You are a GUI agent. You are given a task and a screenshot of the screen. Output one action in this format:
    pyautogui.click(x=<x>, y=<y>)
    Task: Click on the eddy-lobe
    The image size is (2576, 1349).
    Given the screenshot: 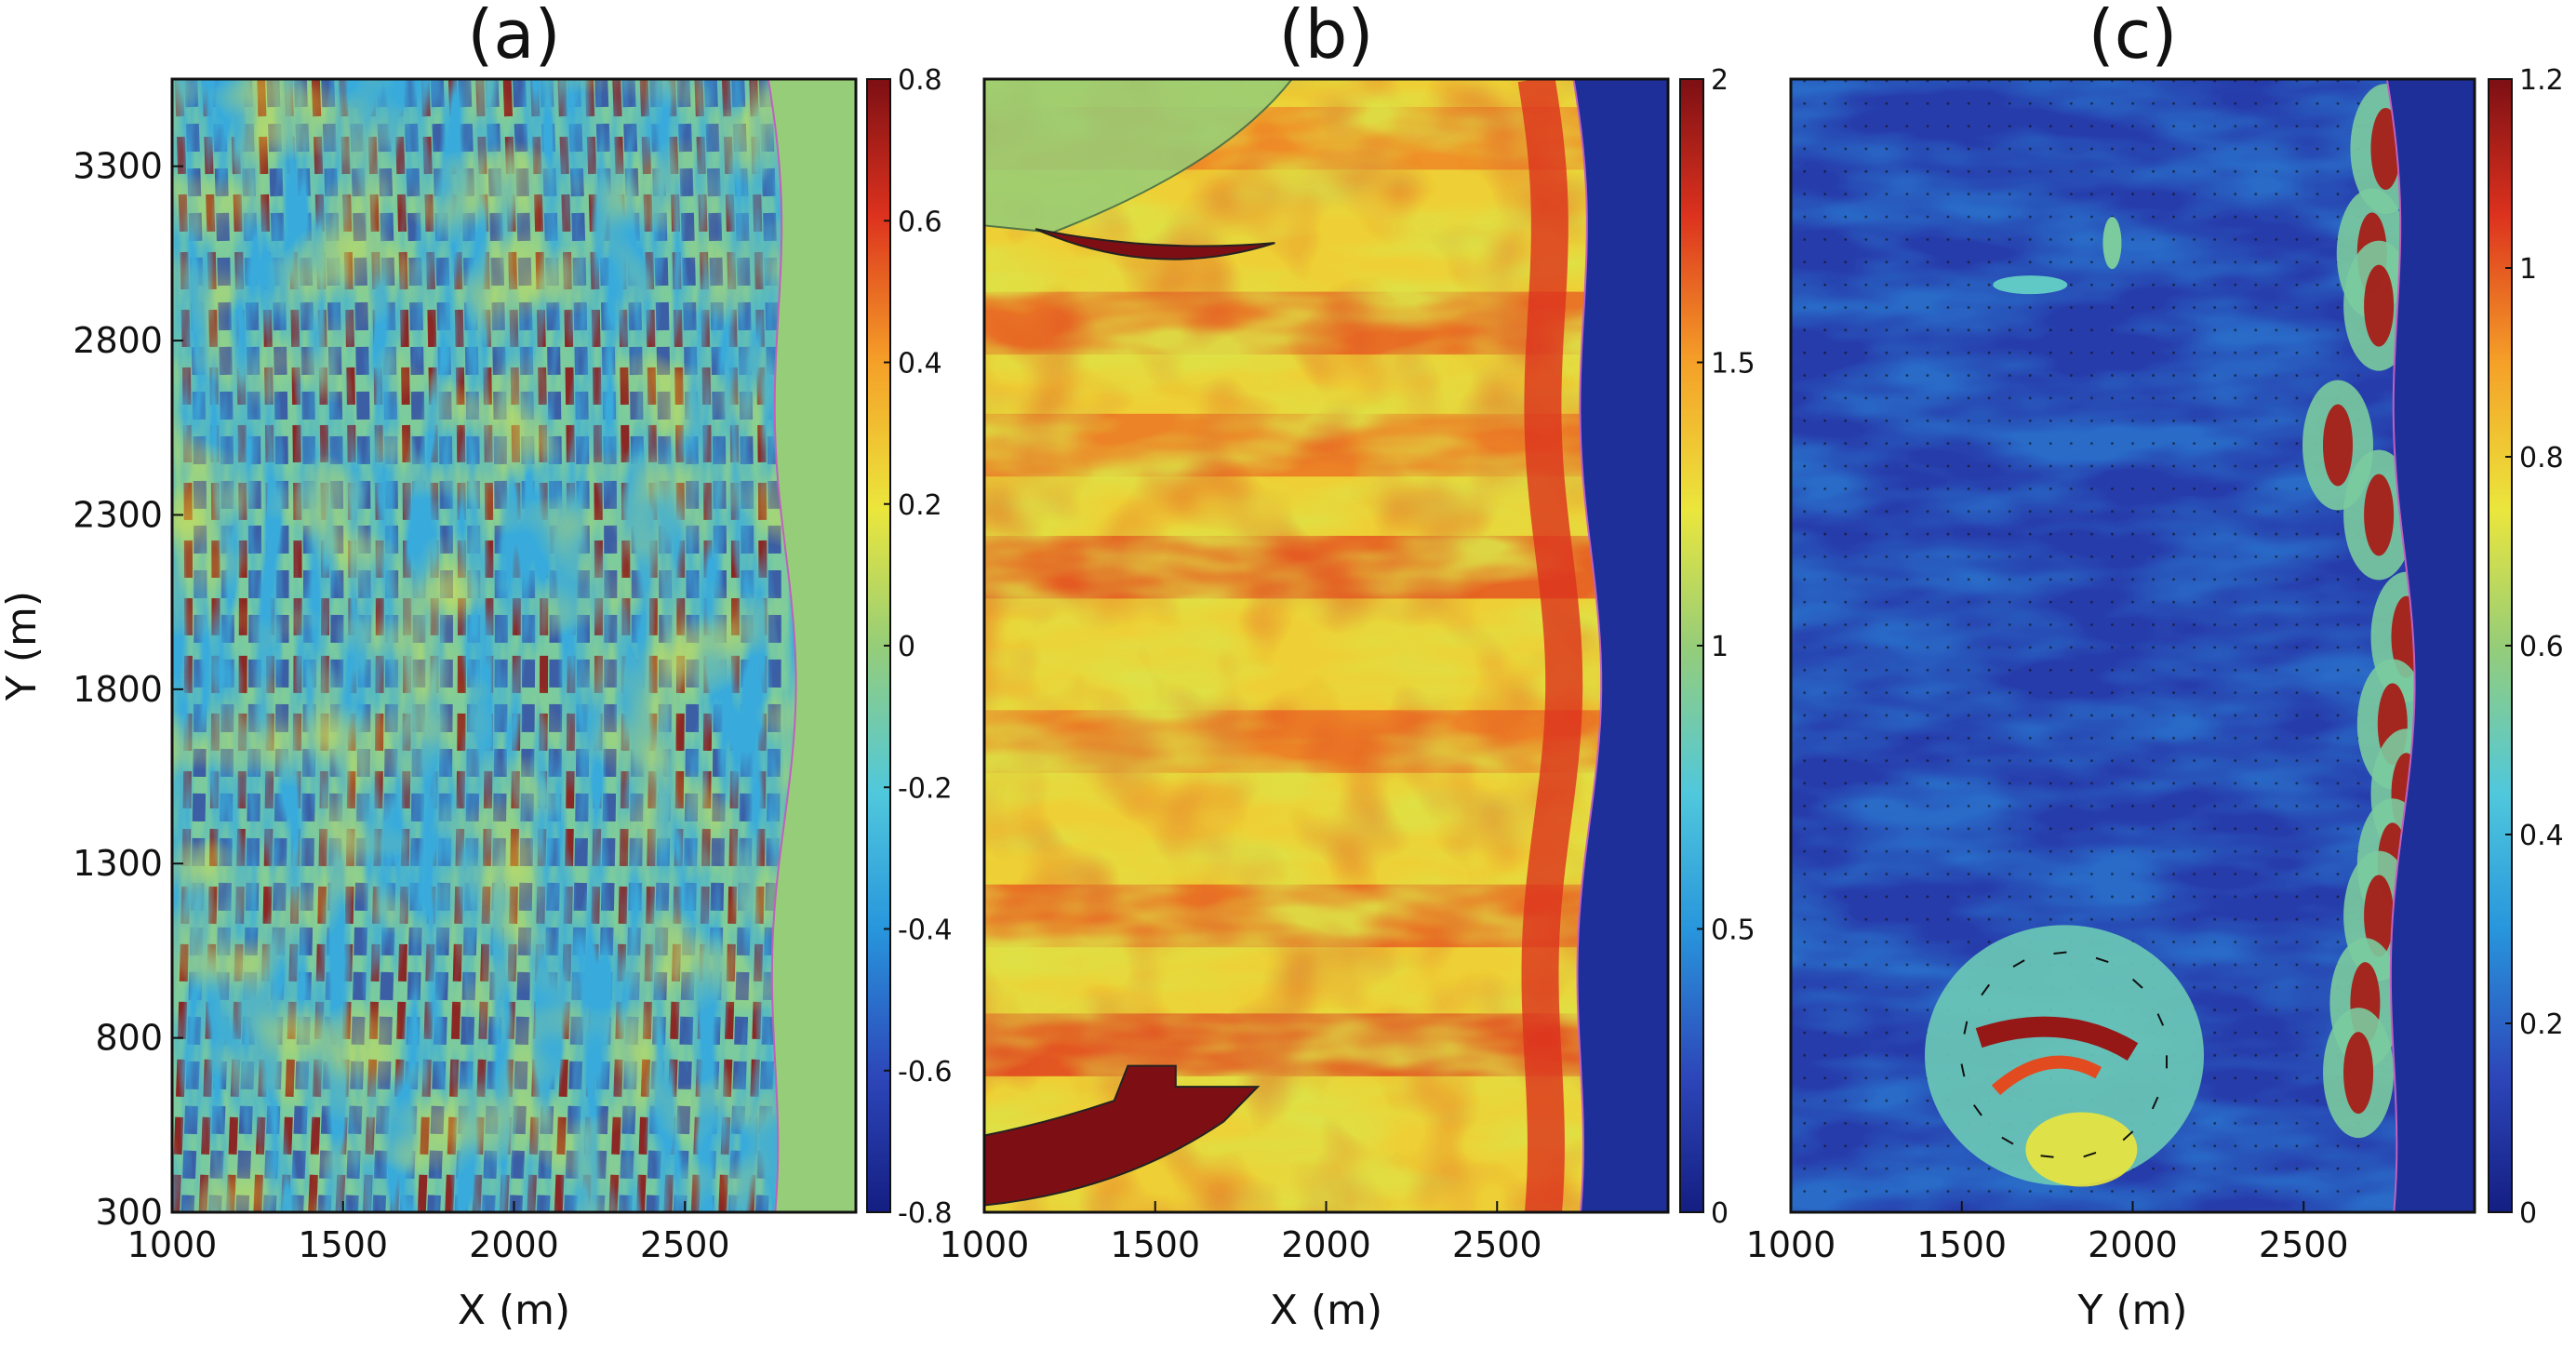 What is the action you would take?
    pyautogui.click(x=2081, y=1149)
    